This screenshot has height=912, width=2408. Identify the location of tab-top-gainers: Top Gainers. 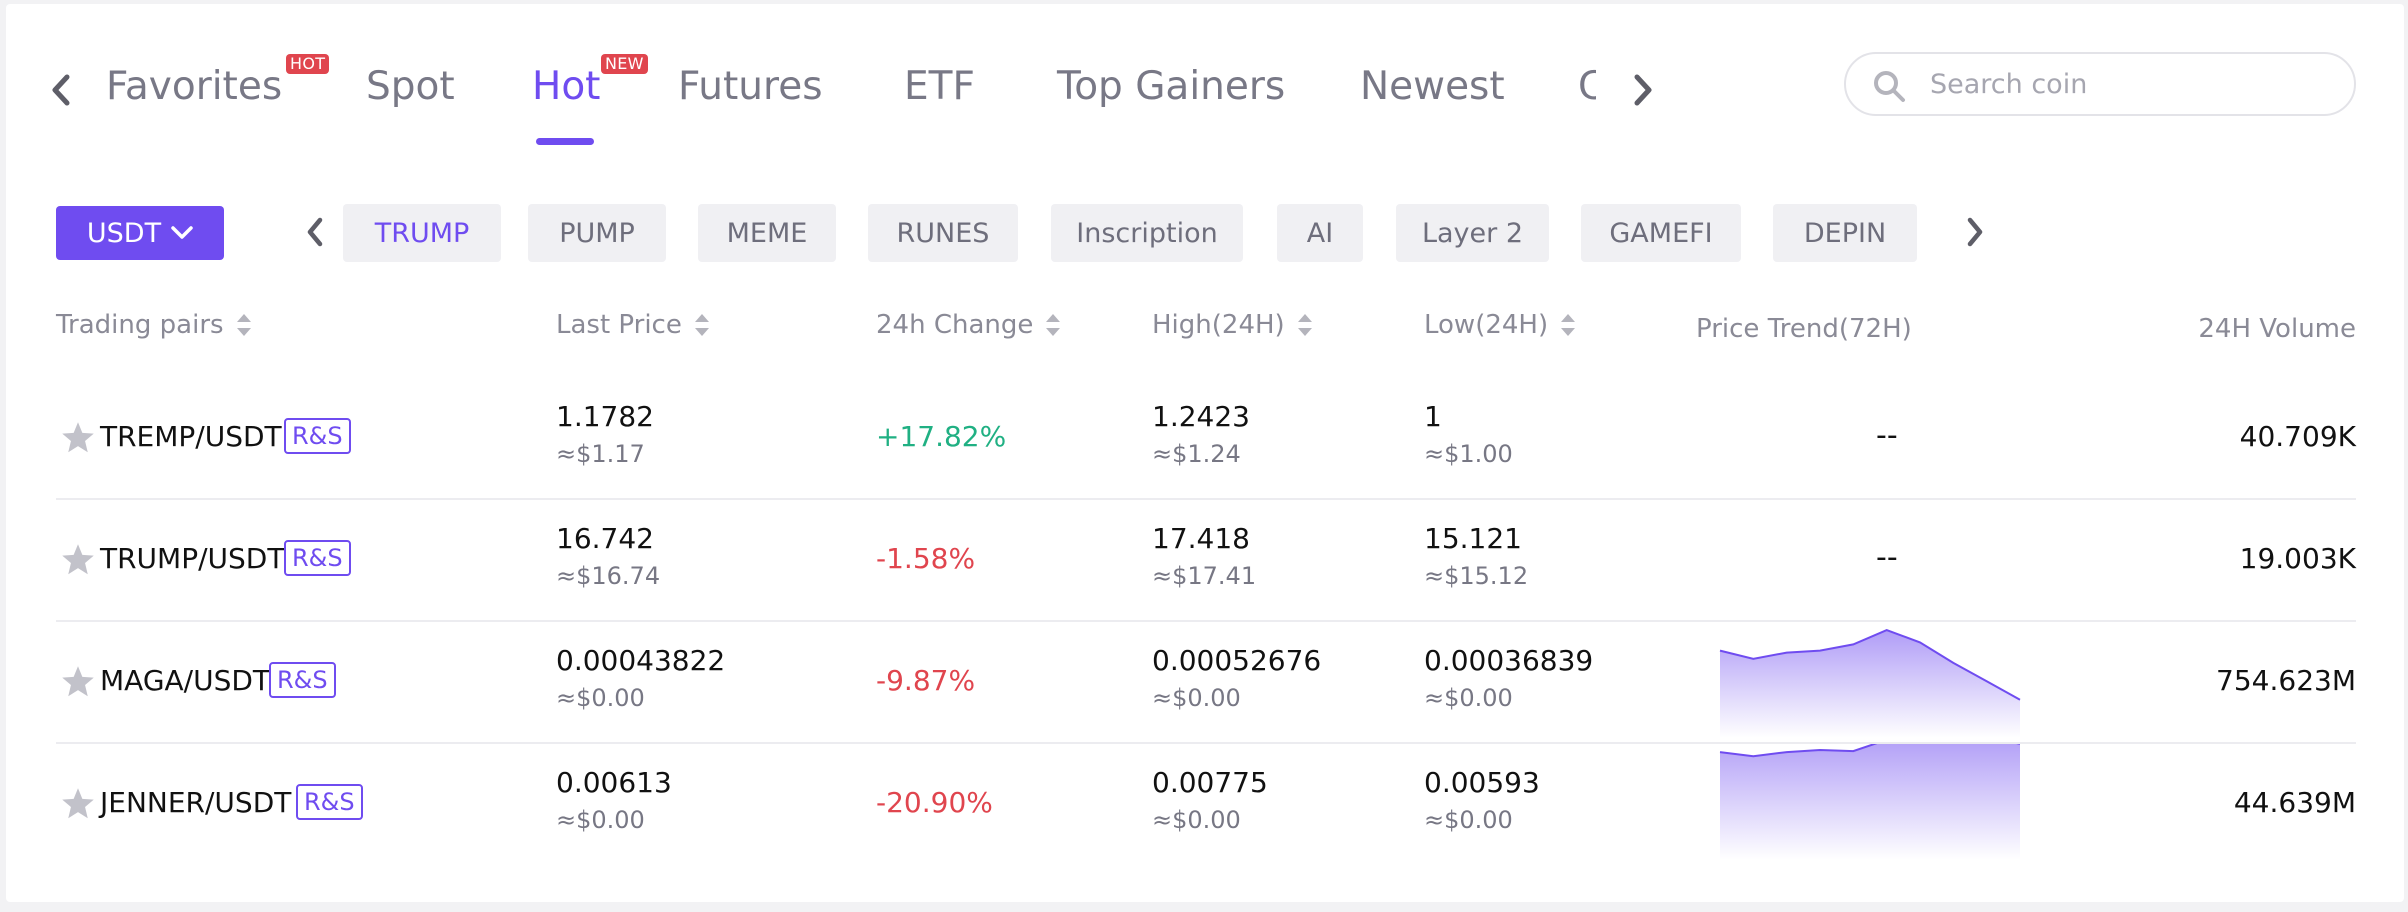
(1171, 86).